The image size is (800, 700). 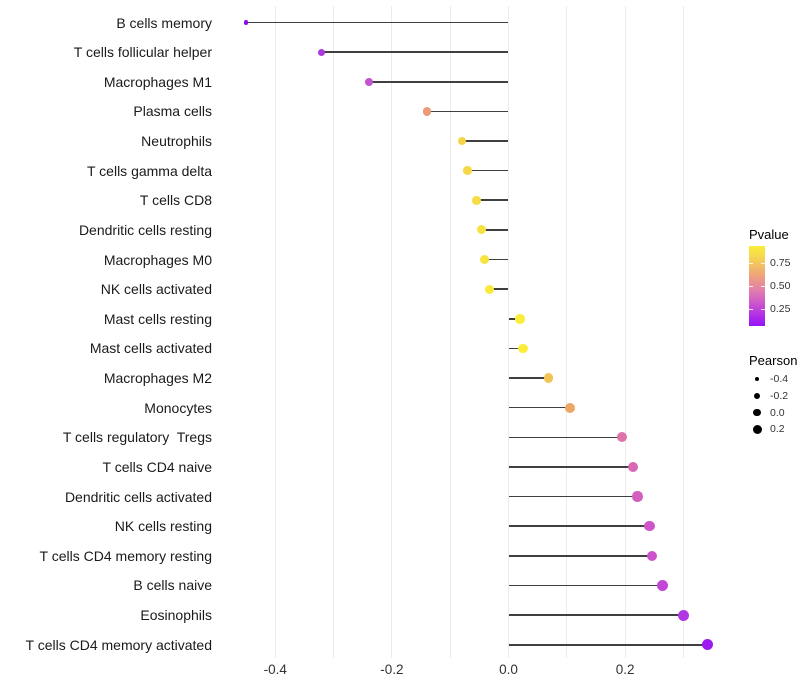 What do you see at coordinates (145, 229) in the screenshot?
I see `category-label: Dendritic cells resting` at bounding box center [145, 229].